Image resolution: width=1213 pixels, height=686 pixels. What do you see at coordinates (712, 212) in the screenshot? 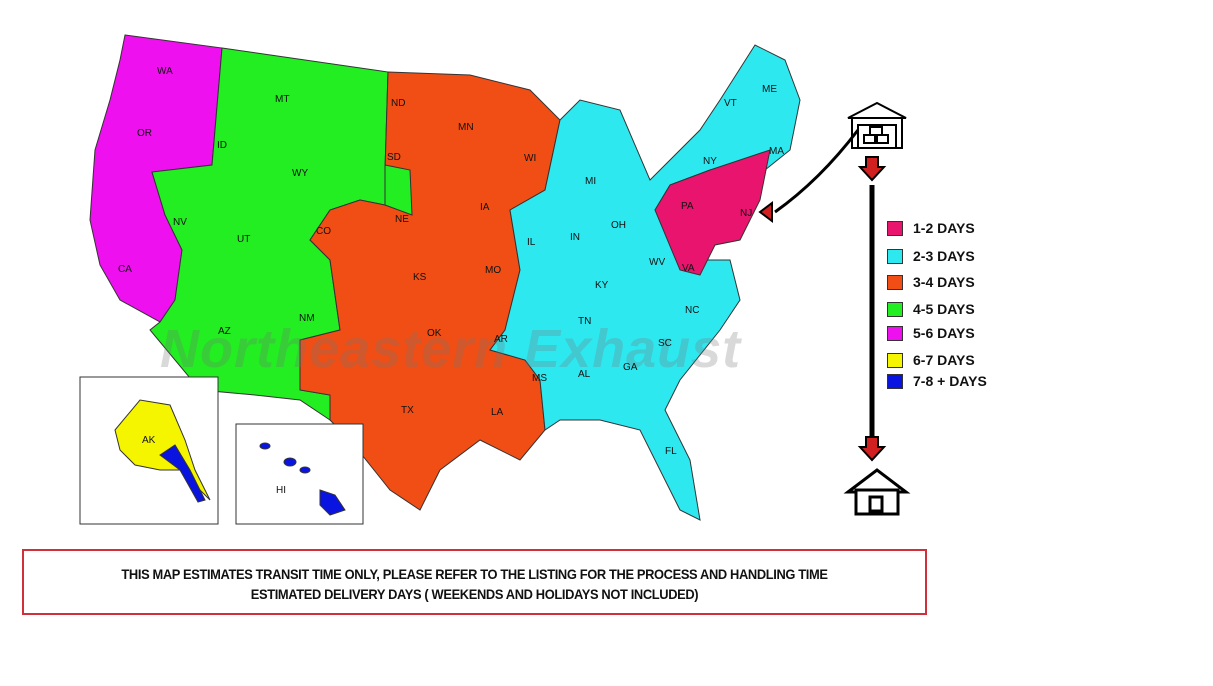
I see `zone-1-2-northeast` at bounding box center [712, 212].